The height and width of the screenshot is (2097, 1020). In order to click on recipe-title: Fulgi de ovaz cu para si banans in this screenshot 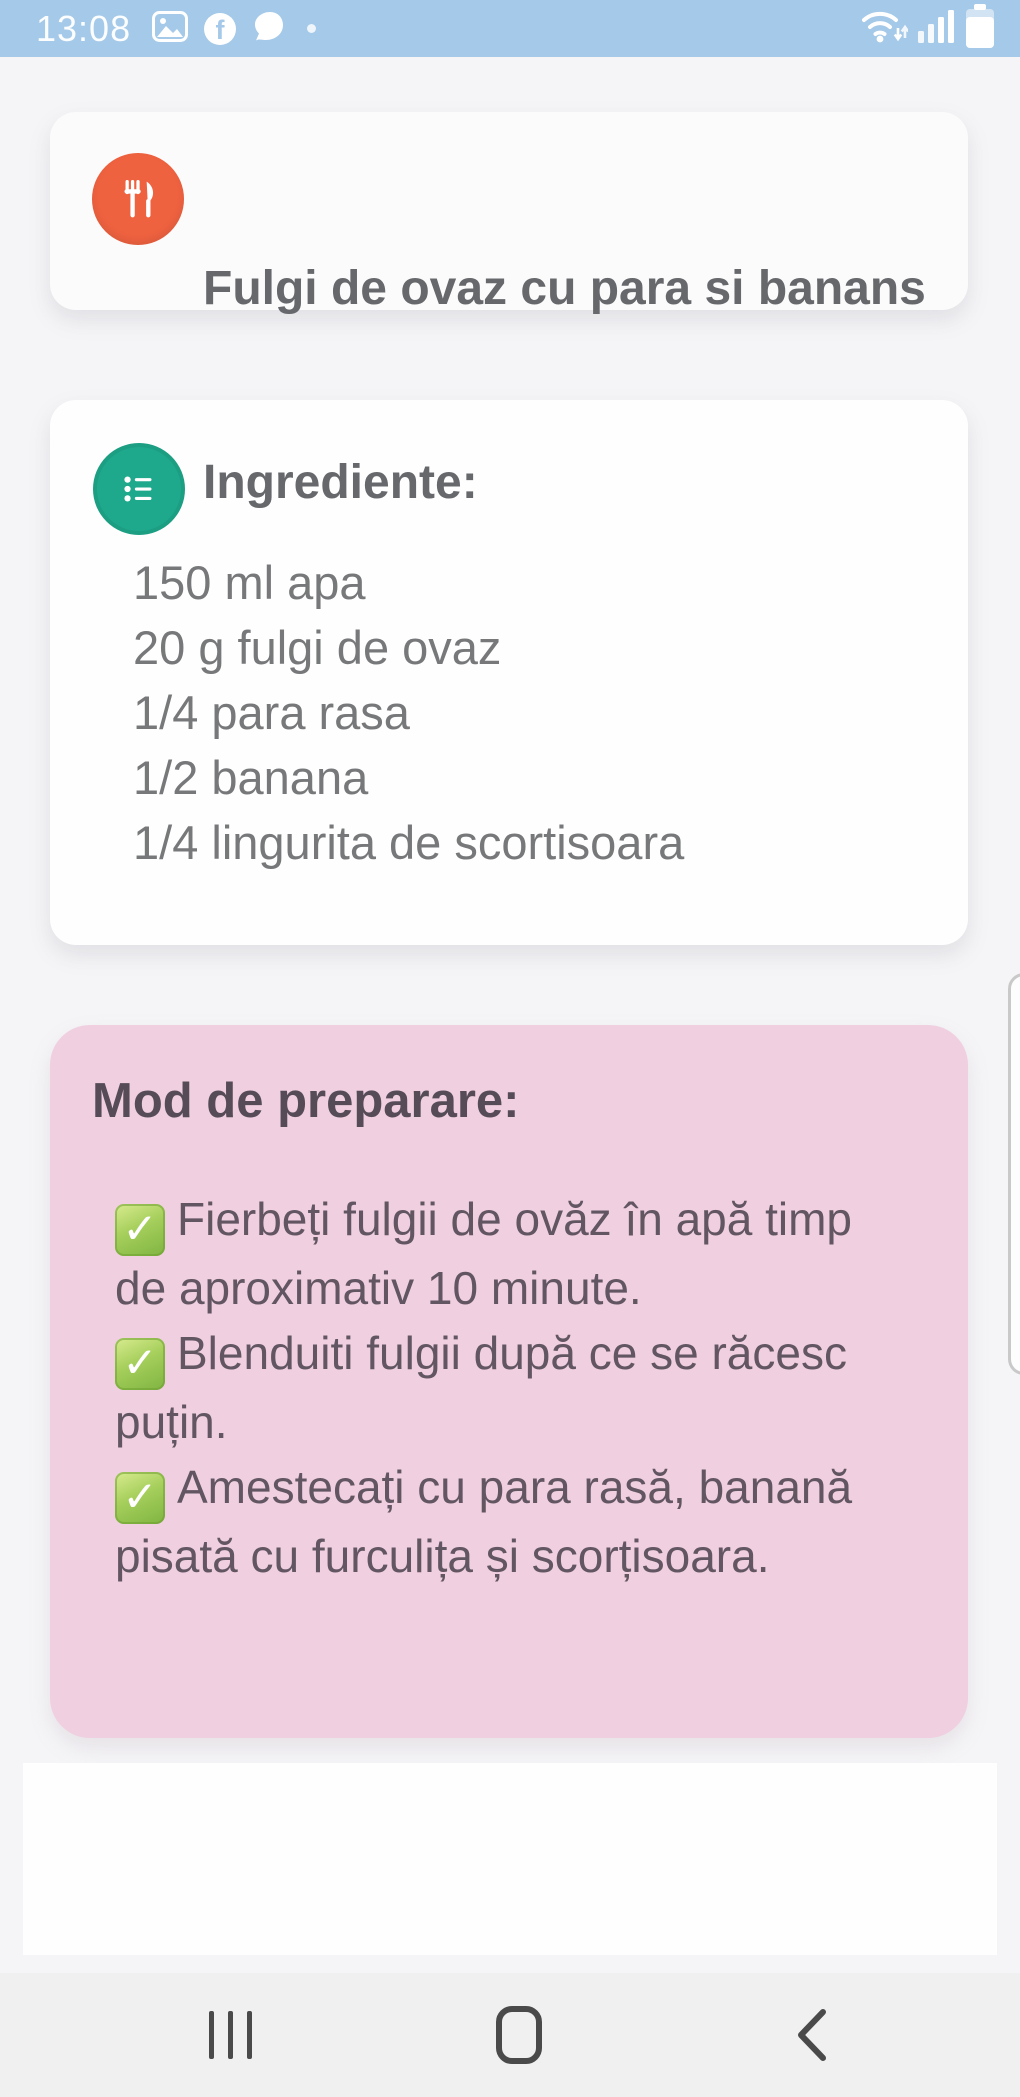, I will do `click(564, 288)`.